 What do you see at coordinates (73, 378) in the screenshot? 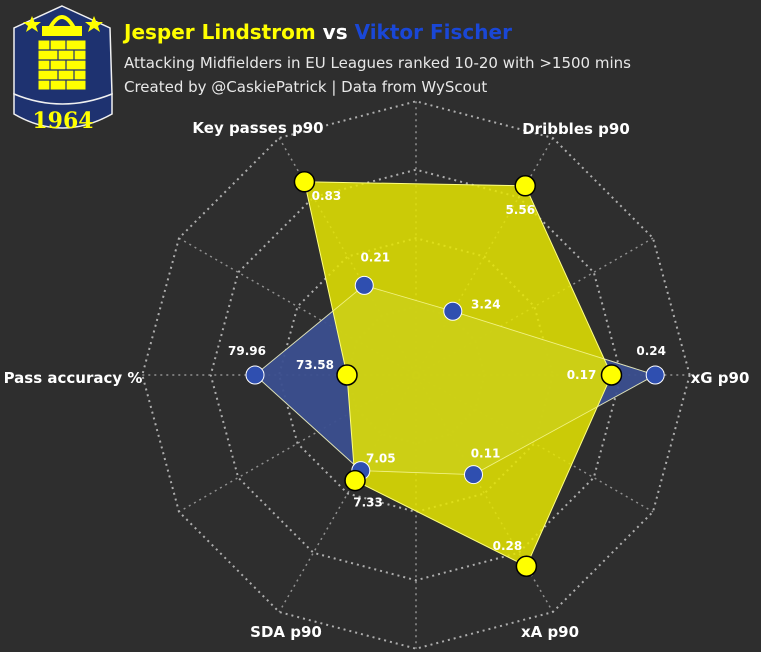
I see `axis-label-6: Pass accuracy %` at bounding box center [73, 378].